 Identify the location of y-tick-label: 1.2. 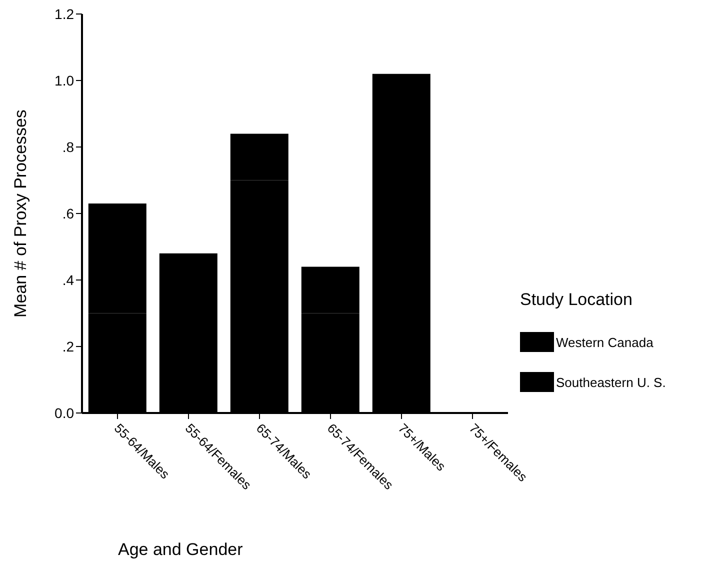
(64, 14).